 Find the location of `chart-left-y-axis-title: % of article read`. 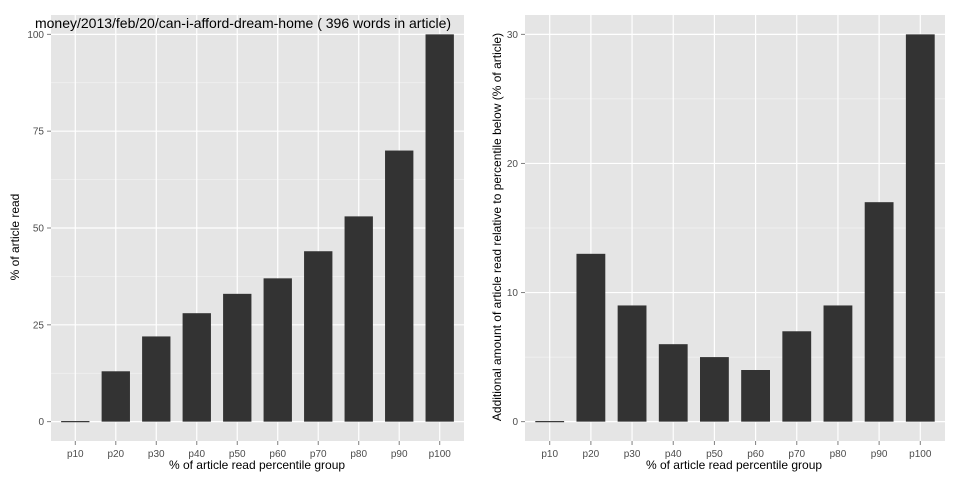

chart-left-y-axis-title: % of article read is located at coordinates (15, 237).